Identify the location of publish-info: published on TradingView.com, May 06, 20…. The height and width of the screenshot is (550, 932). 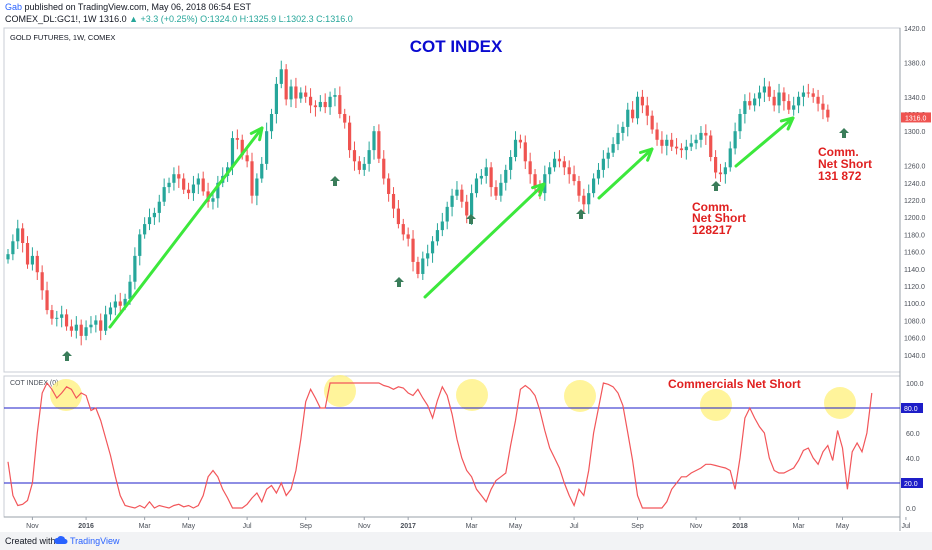
(138, 7).